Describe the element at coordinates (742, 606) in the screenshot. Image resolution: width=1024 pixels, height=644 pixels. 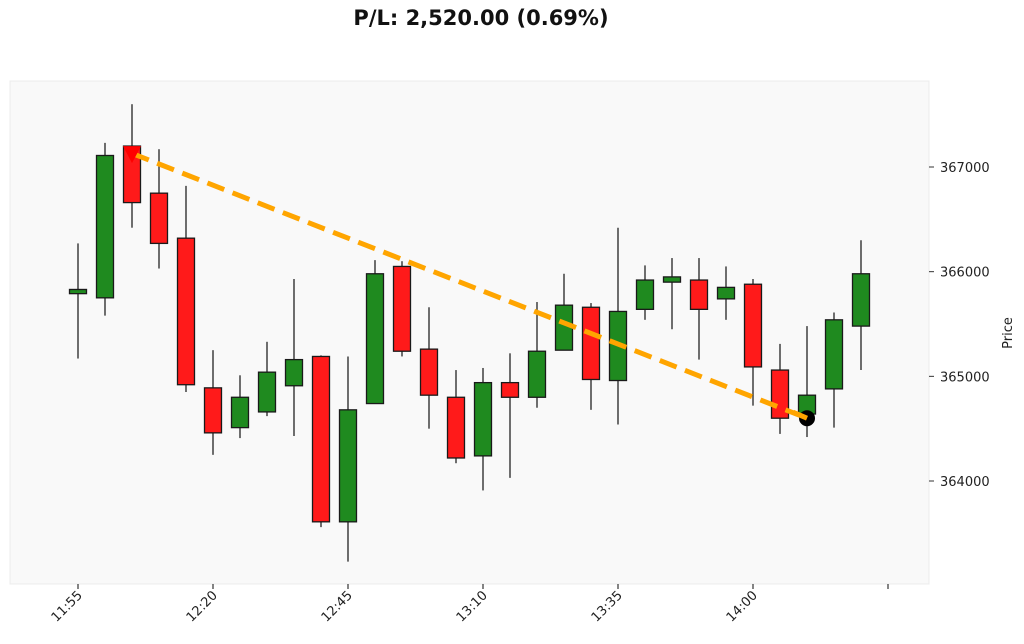
I see `x-tick-label: 14:00` at that location.